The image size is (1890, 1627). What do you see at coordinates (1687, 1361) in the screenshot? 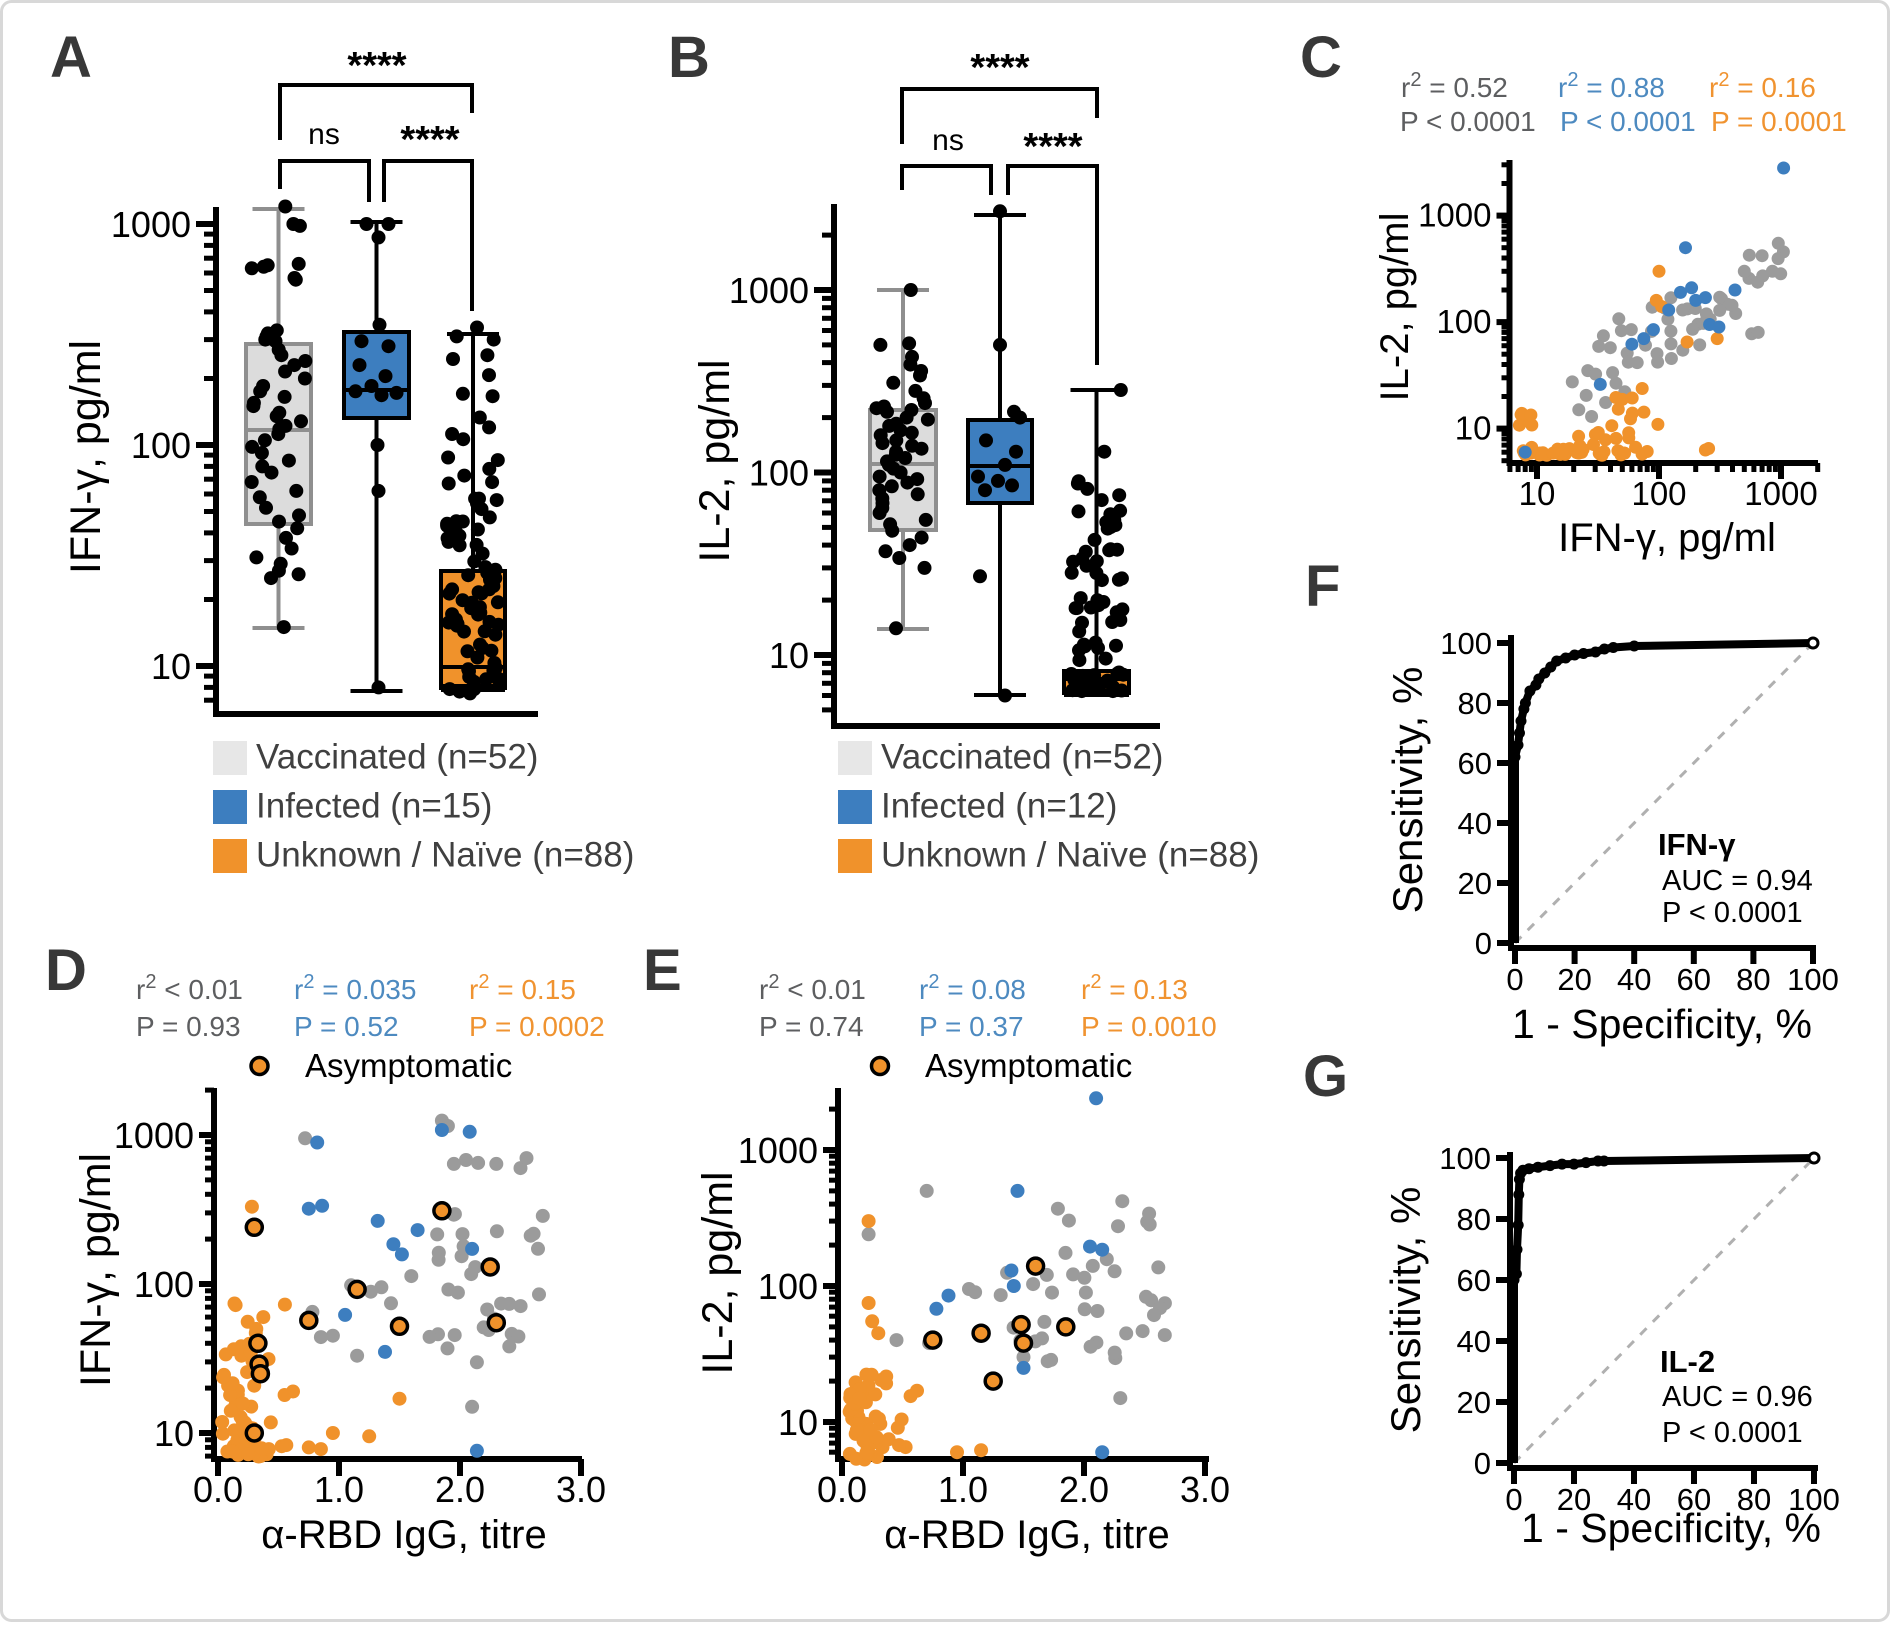
I see `svg-text: IL-2` at bounding box center [1687, 1361].